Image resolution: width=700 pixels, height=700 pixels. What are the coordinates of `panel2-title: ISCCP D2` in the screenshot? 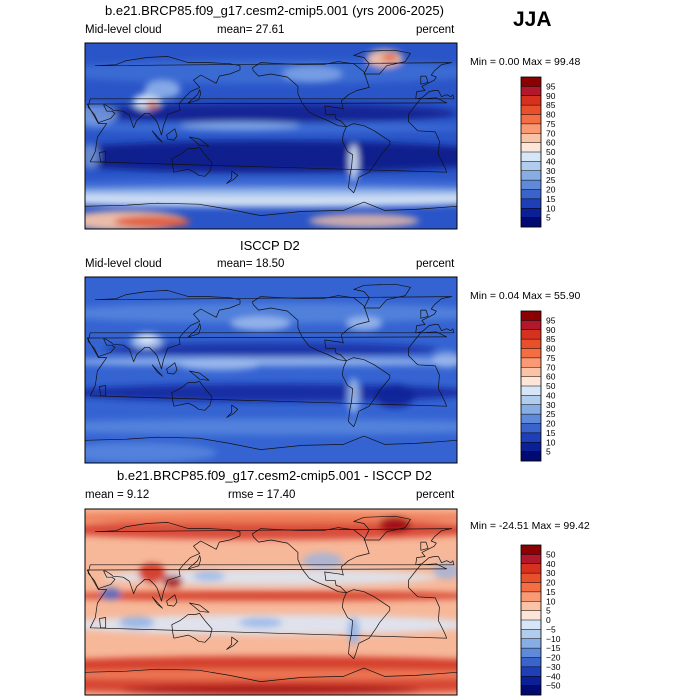 It's located at (270, 245).